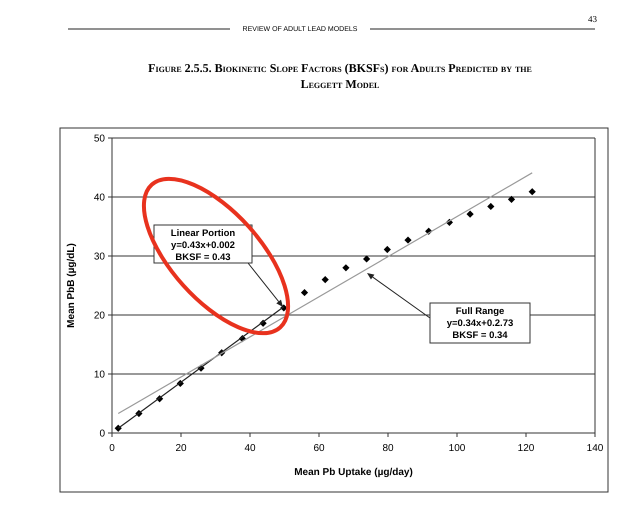  Describe the element at coordinates (593, 19) in the screenshot. I see `text: 43` at that location.